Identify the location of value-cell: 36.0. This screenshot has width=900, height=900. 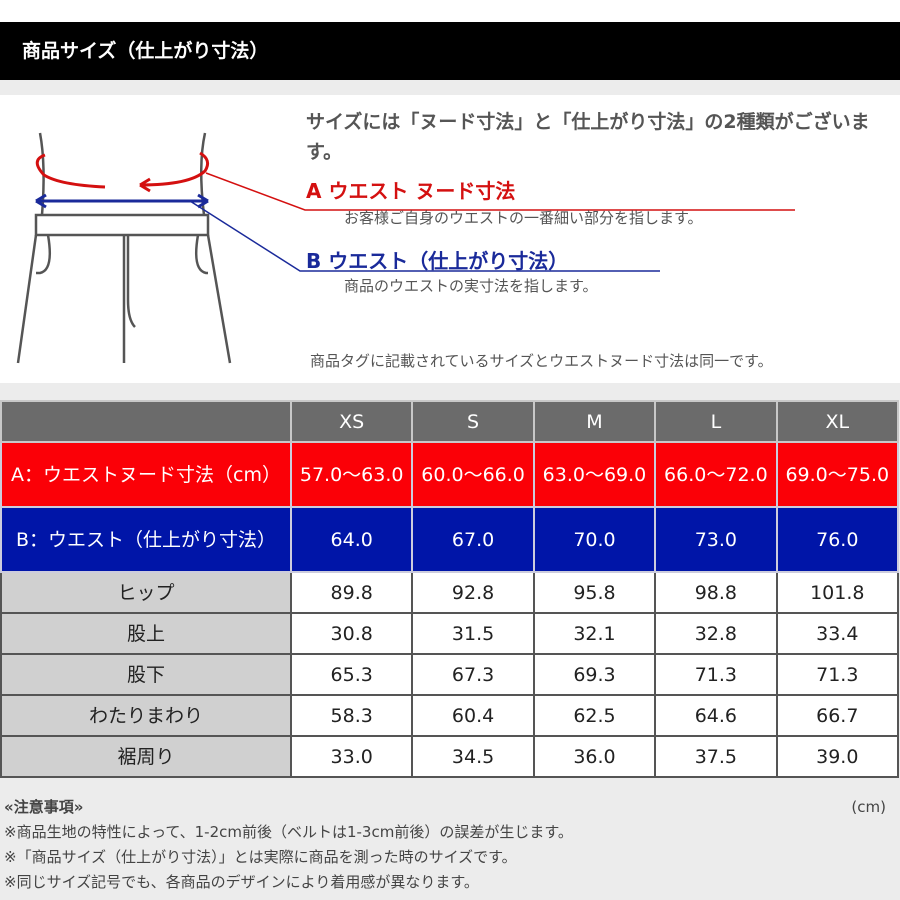
(594, 756).